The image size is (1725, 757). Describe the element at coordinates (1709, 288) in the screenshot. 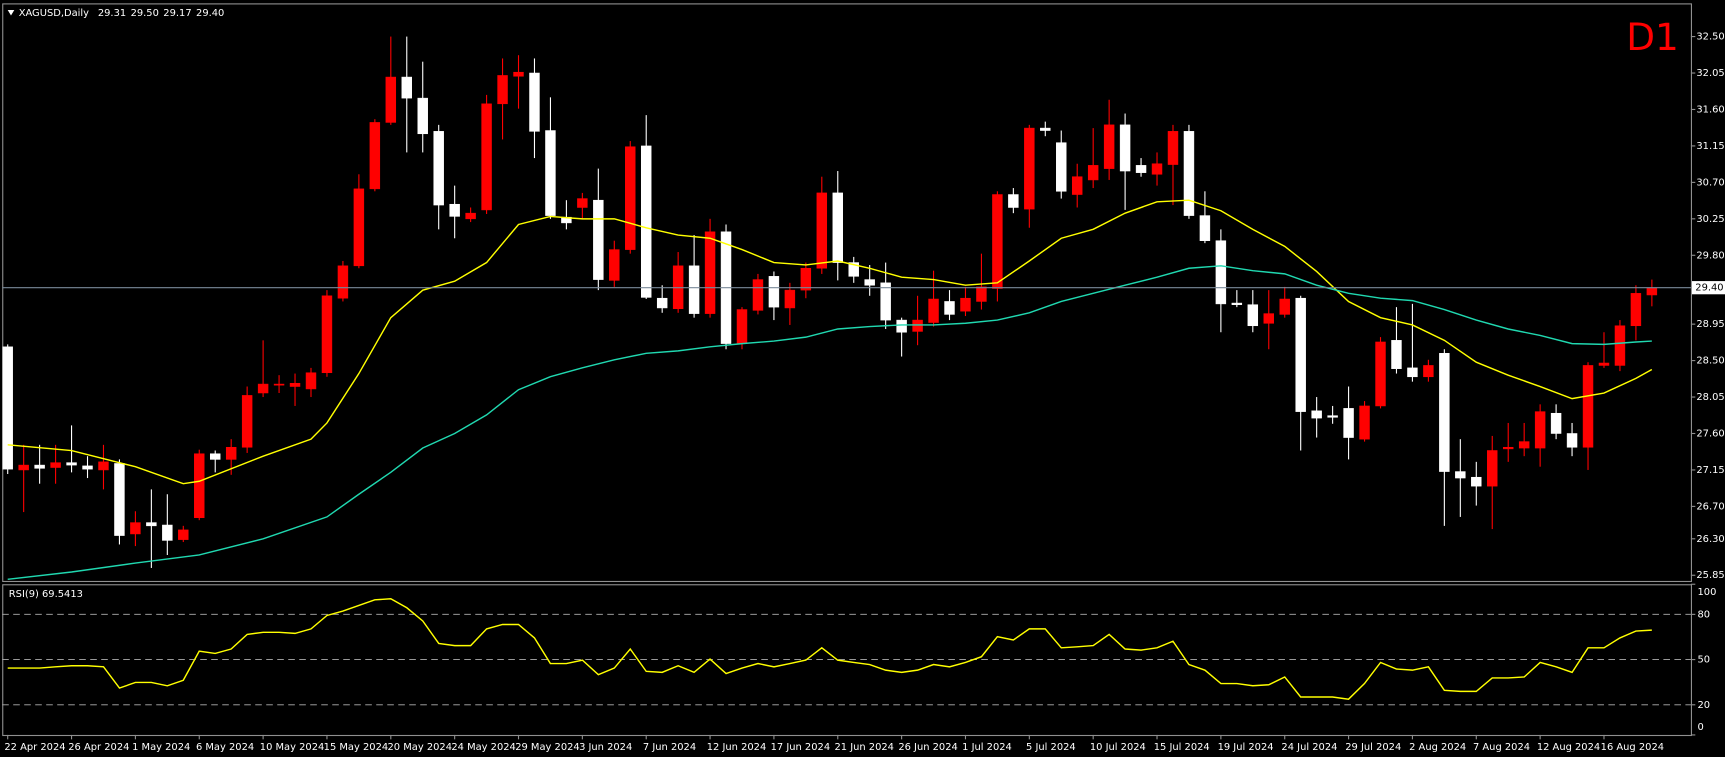

I see `last-price-label: 29.40` at that location.